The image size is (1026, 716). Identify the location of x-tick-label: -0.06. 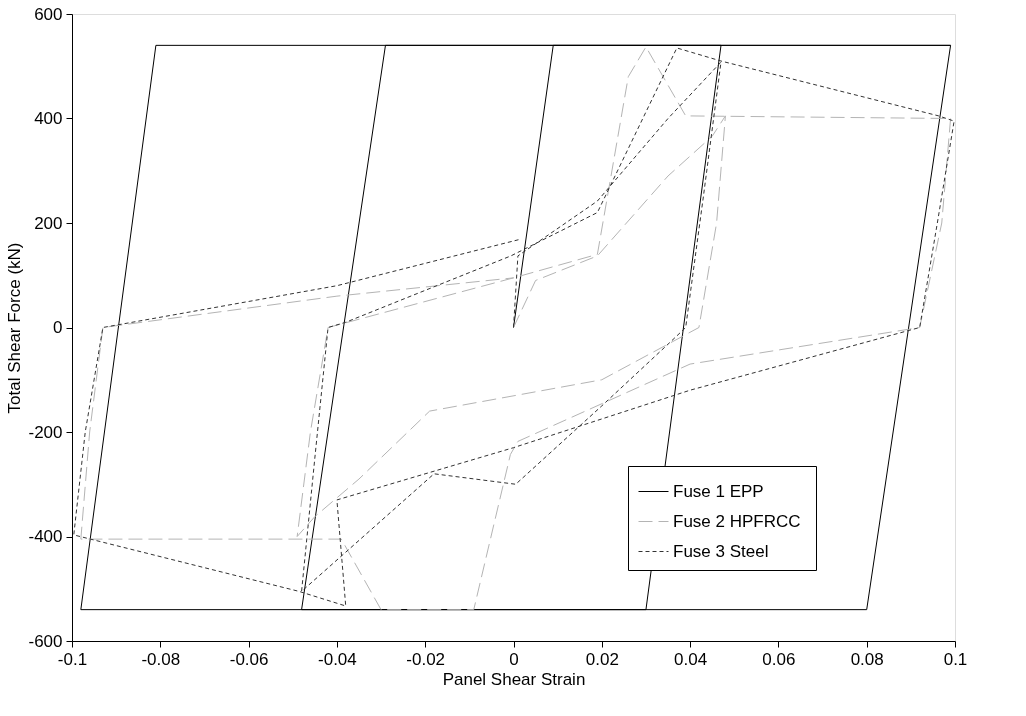
(249, 659).